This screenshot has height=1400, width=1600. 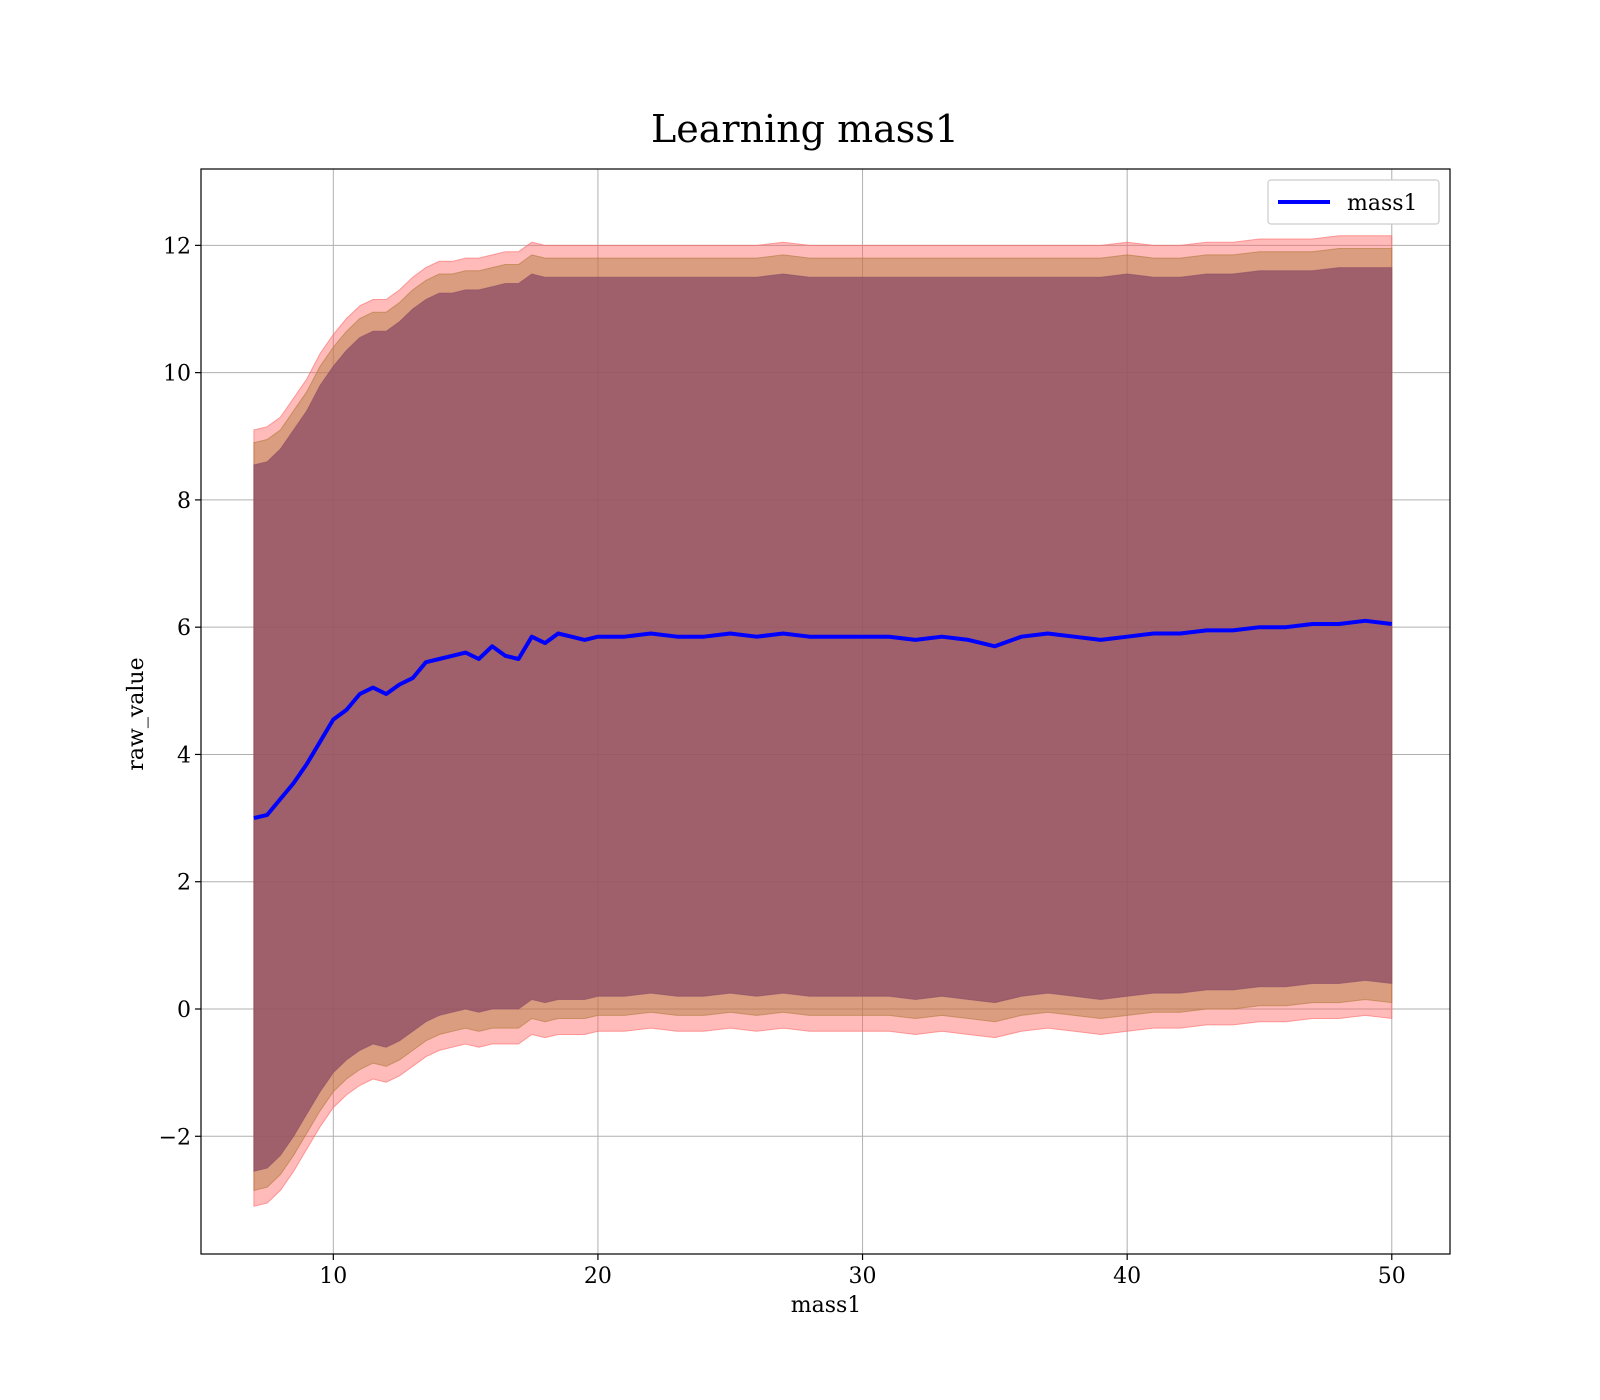 What do you see at coordinates (184, 628) in the screenshot?
I see `y-tick-label-4: 6` at bounding box center [184, 628].